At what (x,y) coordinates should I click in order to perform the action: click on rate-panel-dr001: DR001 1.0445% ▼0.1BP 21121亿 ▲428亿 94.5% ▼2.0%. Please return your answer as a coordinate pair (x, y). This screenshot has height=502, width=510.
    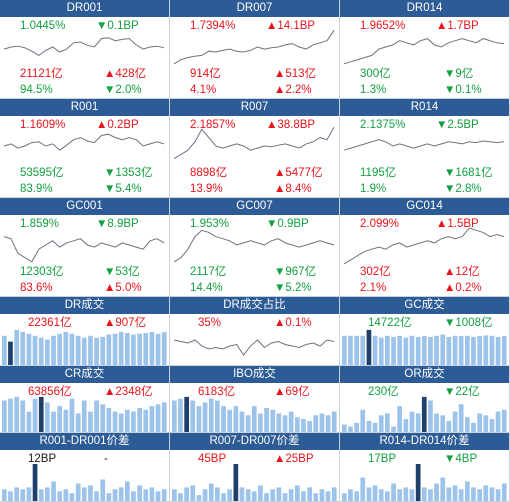
    Looking at the image, I should click on (85, 49).